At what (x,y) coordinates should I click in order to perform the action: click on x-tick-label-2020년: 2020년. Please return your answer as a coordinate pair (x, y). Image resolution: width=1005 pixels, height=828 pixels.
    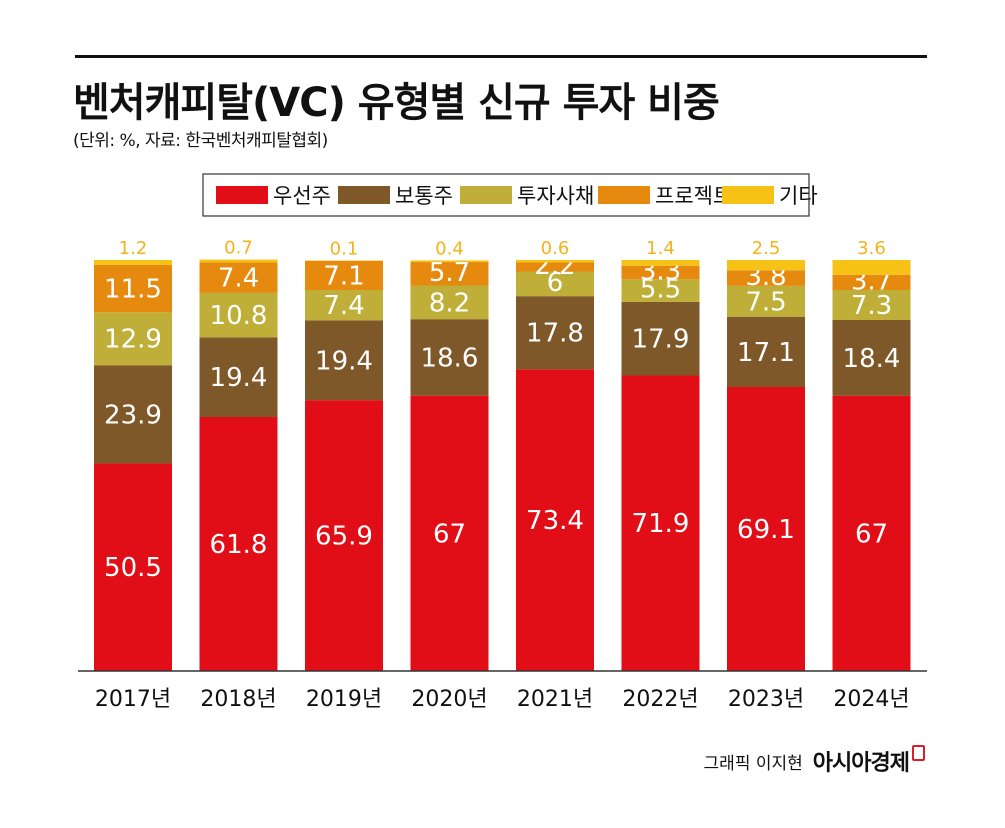
    Looking at the image, I should click on (449, 699).